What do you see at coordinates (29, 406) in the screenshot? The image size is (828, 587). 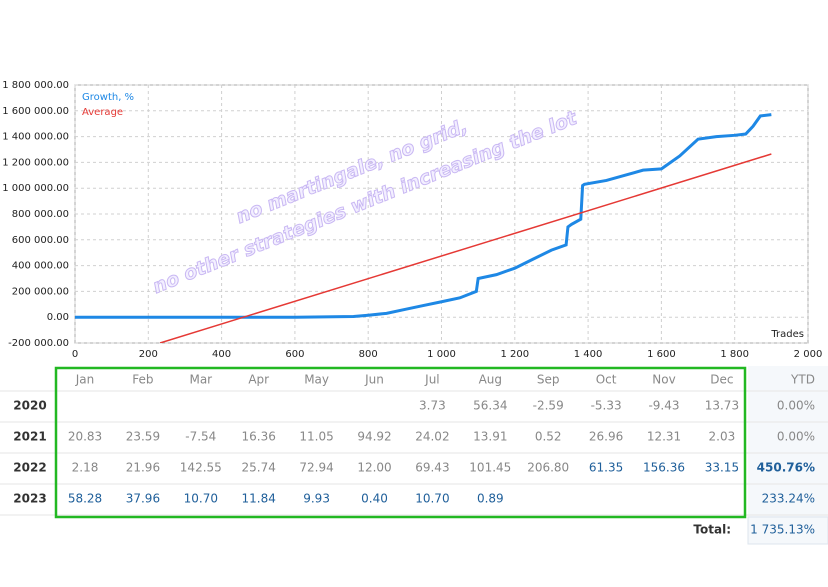 I see `year: 2020` at bounding box center [29, 406].